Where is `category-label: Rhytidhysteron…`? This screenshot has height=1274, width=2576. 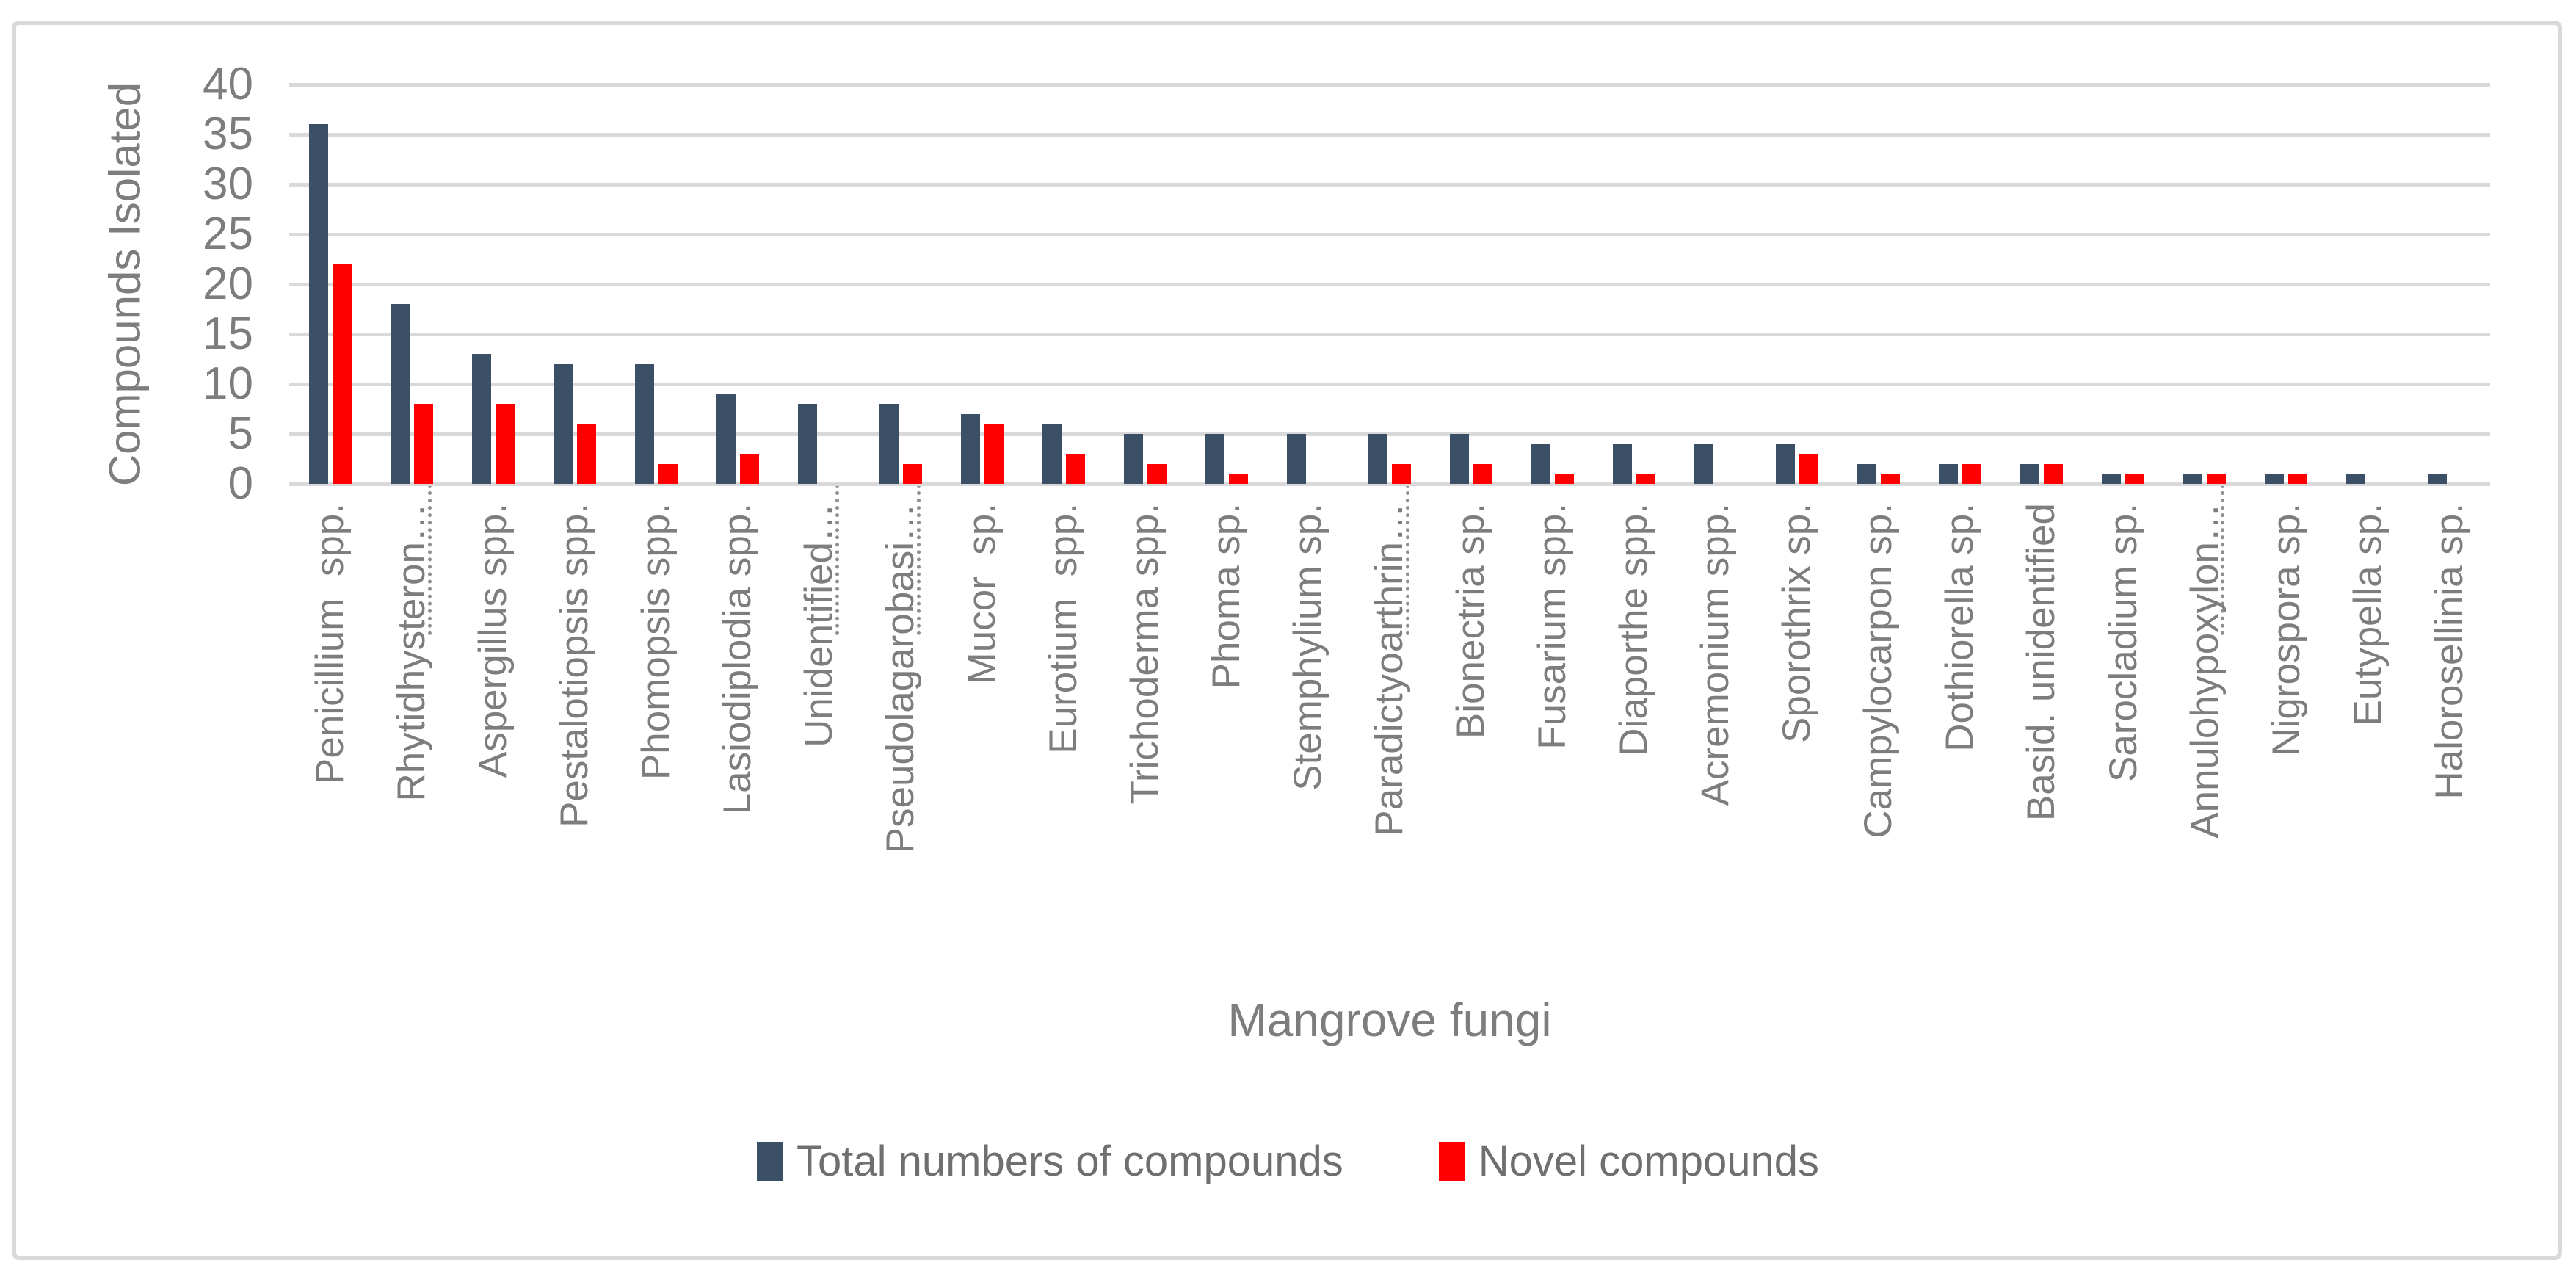
category-label: Rhytidhysteron… is located at coordinates (411, 652).